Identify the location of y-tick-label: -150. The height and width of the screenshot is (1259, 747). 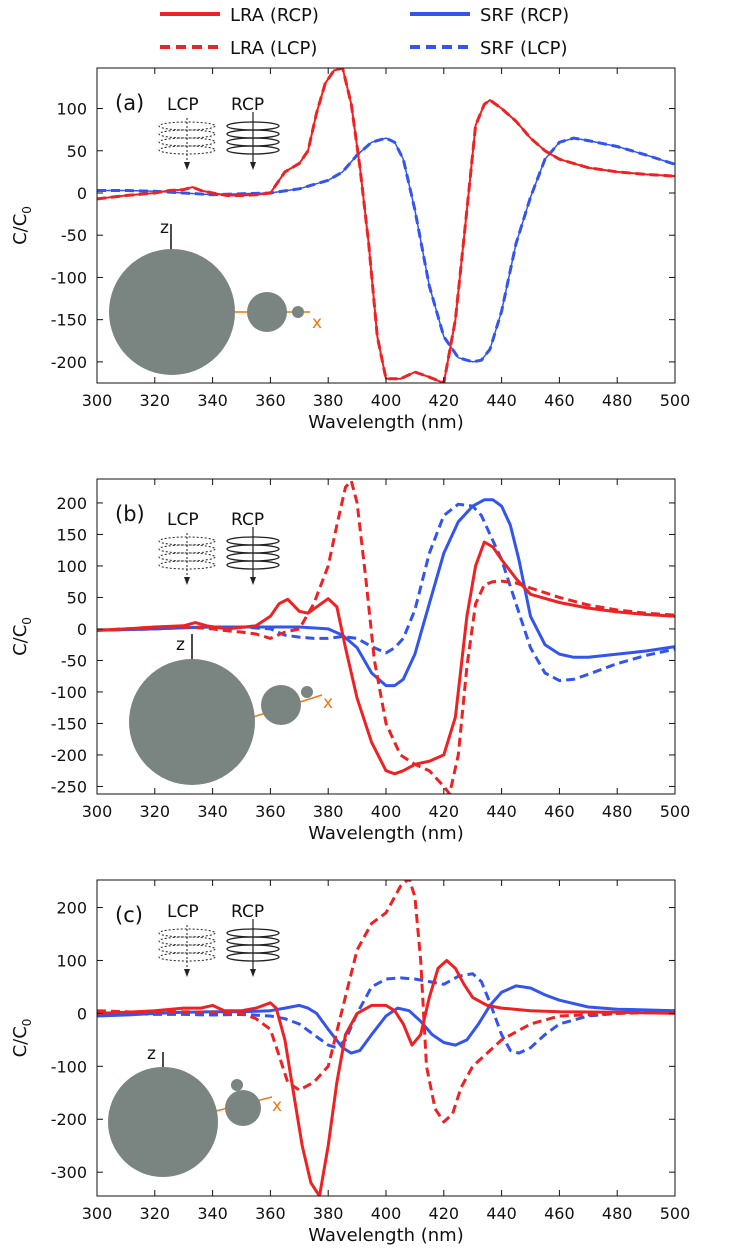
(69, 320).